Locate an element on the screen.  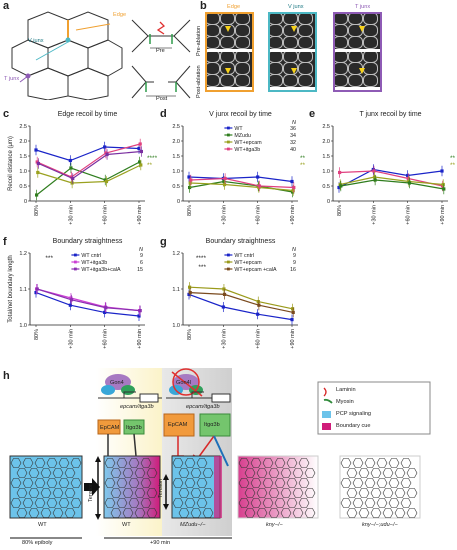
panel-b-letter: b is located at coordinates (203, 6).